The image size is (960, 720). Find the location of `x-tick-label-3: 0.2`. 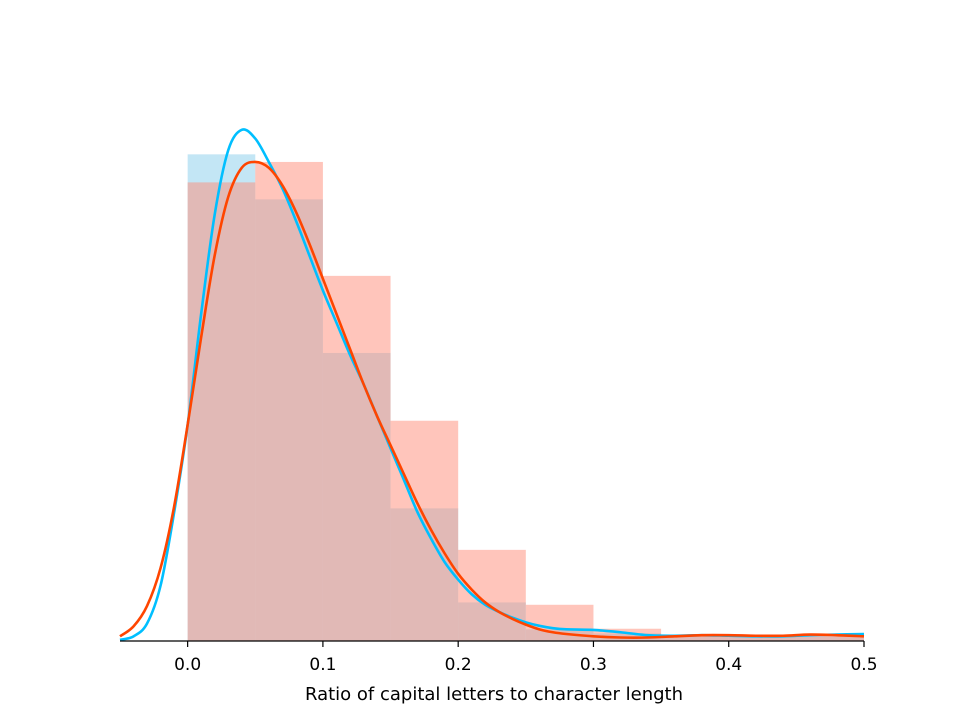

x-tick-label-3: 0.2 is located at coordinates (458, 665).